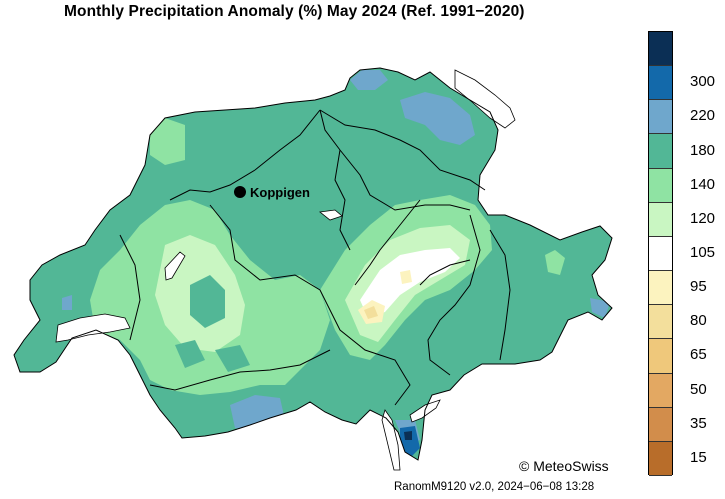  Describe the element at coordinates (232, 358) in the screenshot. I see `zone-180-sw-pocket` at that location.